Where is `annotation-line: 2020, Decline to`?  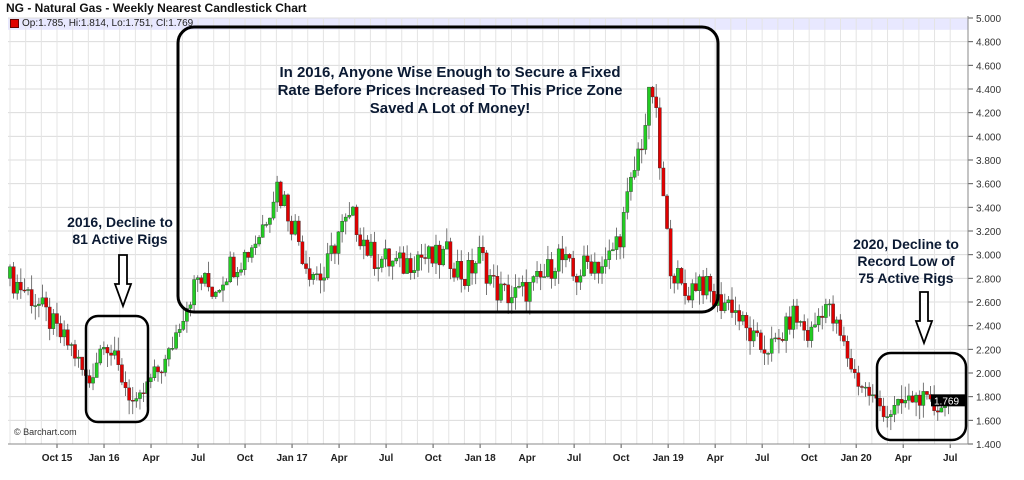
annotation-line: 2020, Decline to is located at coordinates (906, 244).